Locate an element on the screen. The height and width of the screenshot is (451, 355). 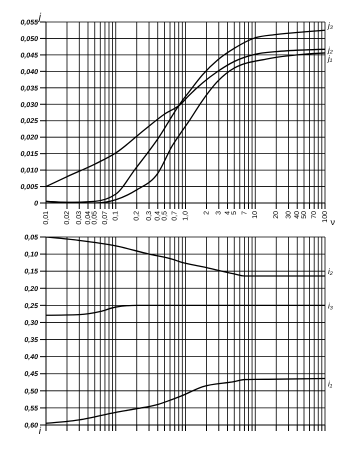
series-label: j₁ is located at coordinates (330, 58).